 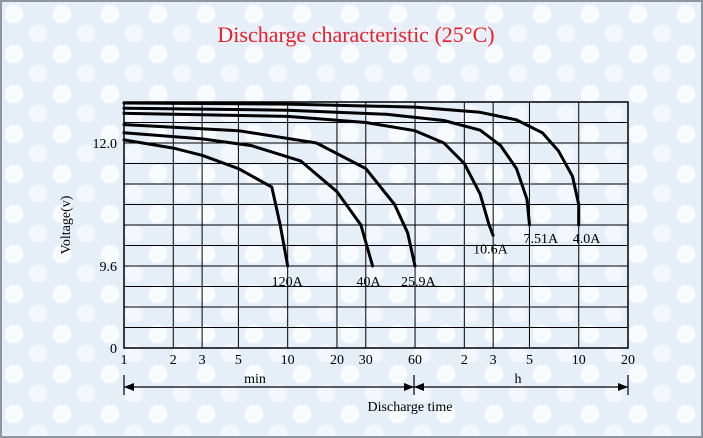 I want to click on time-unit-brackets, so click(x=376, y=385).